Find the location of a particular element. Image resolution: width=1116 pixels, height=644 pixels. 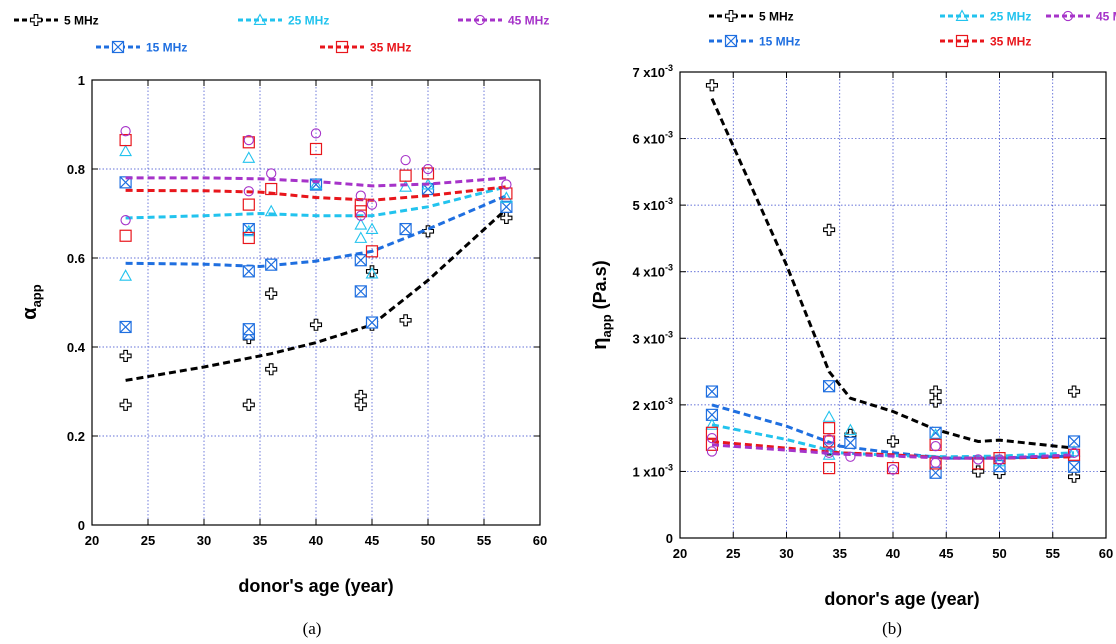

x-tick-label: 20 is located at coordinates (92, 540).